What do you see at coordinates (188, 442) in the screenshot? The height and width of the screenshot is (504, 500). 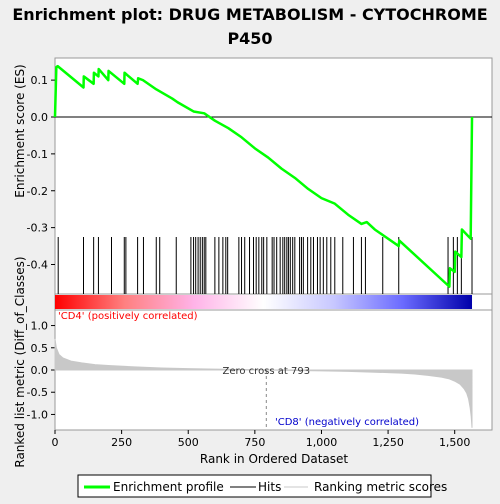 I see `x-tick-label: 500` at bounding box center [188, 442].